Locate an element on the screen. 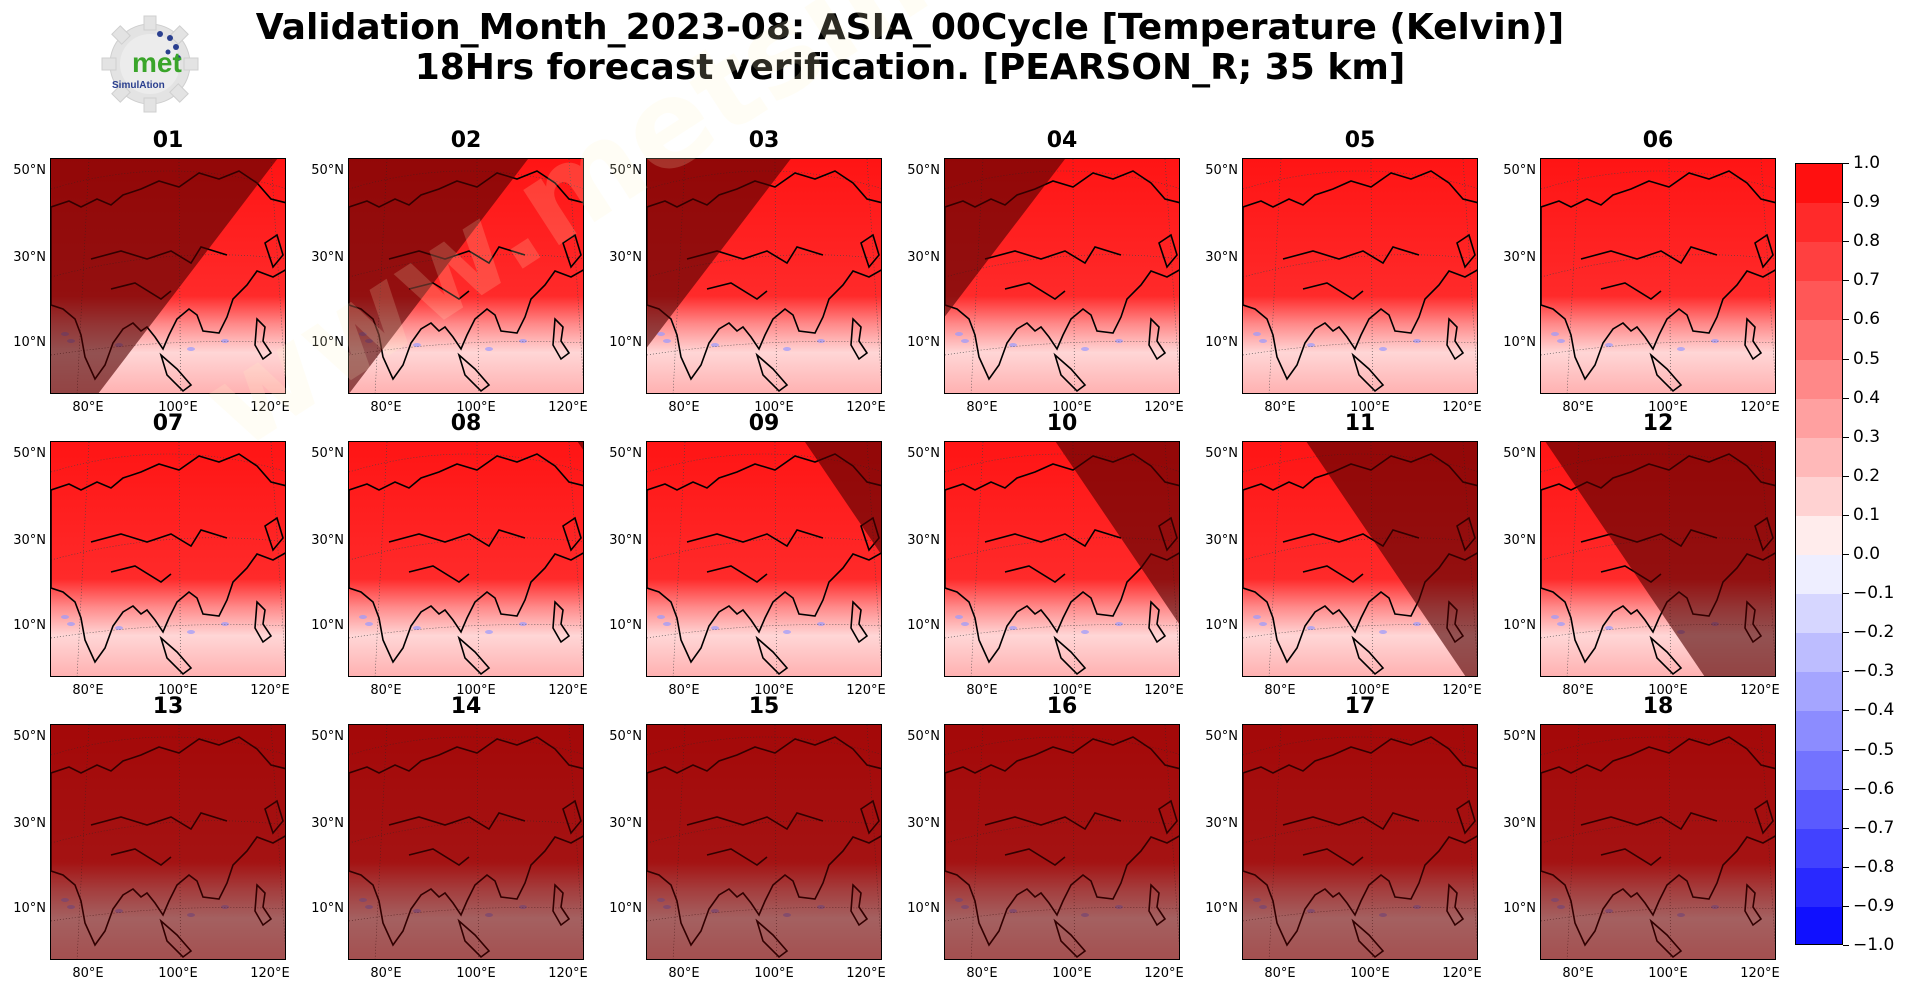  colorbar-tick-label: −0.6 is located at coordinates (1874, 788).